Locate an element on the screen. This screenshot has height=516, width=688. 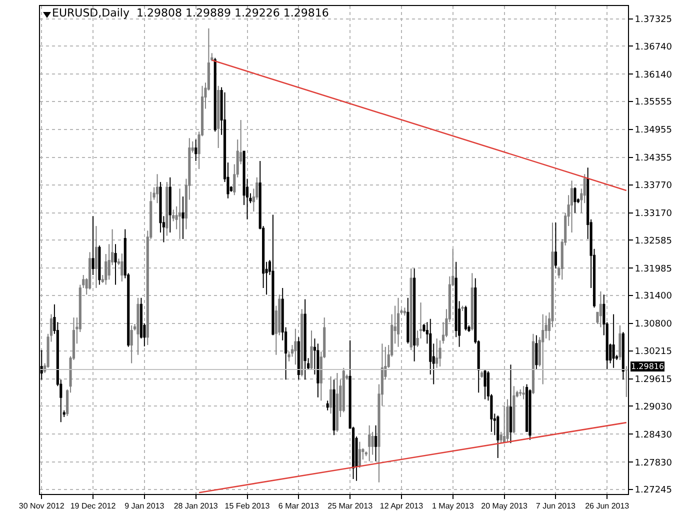
y-tick-label: 1.29030 is located at coordinates (653, 407).